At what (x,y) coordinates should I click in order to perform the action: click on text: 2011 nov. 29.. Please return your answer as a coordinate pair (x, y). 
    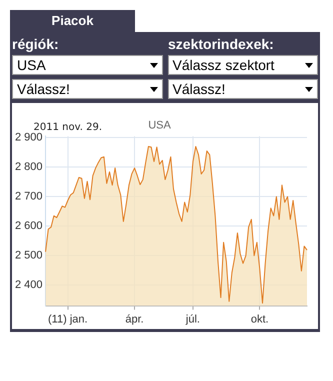
    Looking at the image, I should click on (68, 128).